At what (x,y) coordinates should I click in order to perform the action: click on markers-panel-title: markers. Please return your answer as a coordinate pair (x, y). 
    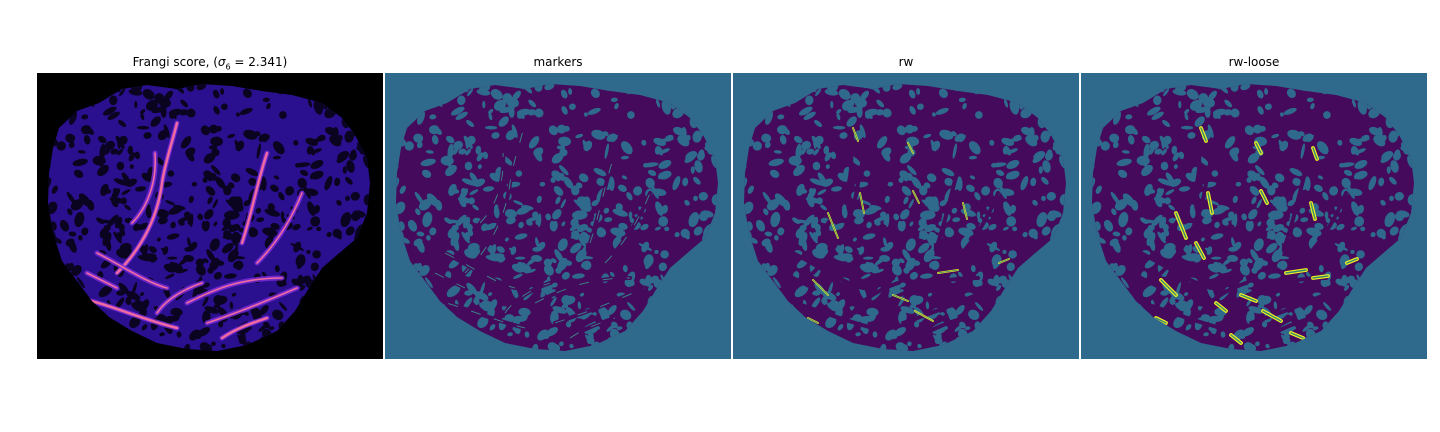
    Looking at the image, I should click on (558, 62).